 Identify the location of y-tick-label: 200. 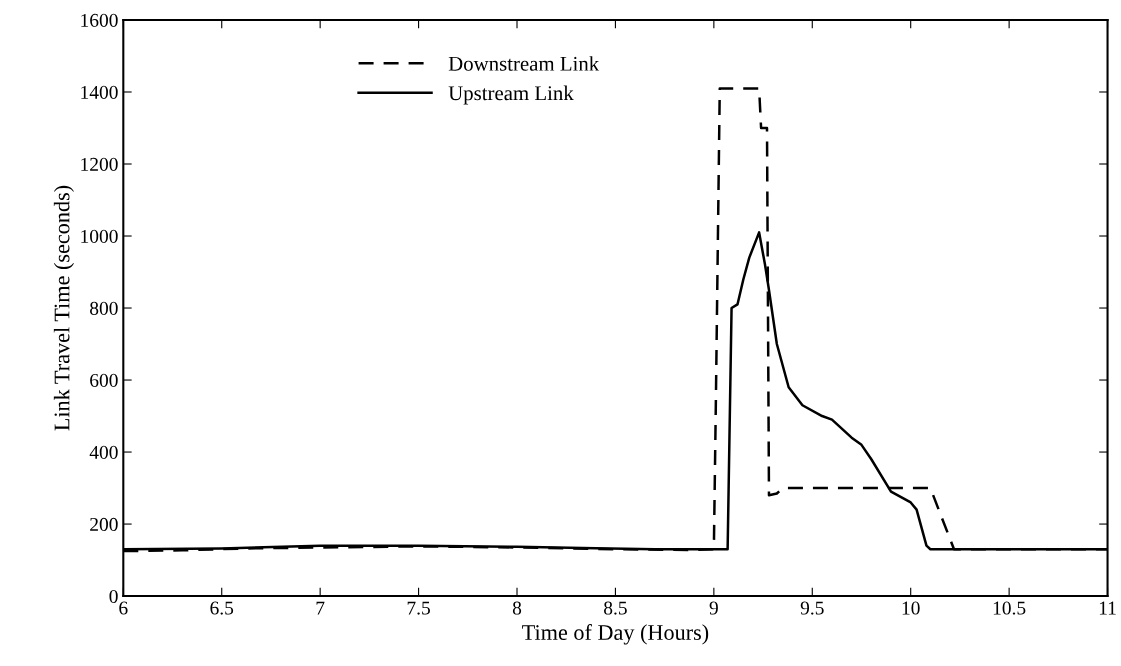
(104, 524).